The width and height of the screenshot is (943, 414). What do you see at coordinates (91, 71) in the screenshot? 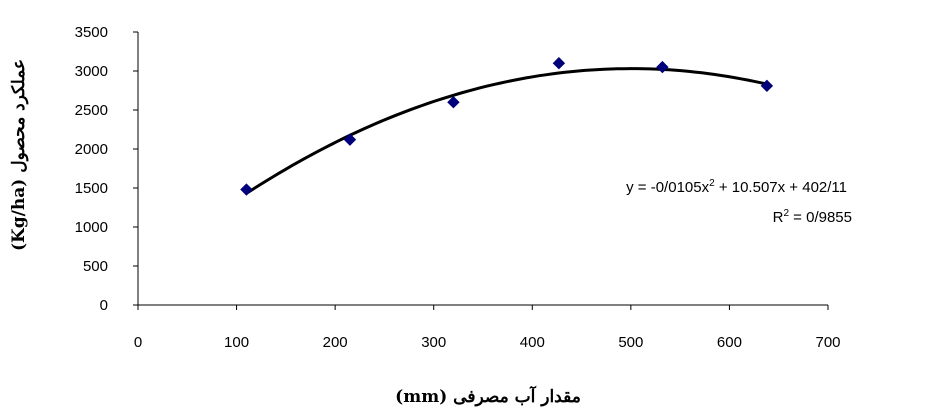
I see `y-tick-label: 3000` at bounding box center [91, 71].